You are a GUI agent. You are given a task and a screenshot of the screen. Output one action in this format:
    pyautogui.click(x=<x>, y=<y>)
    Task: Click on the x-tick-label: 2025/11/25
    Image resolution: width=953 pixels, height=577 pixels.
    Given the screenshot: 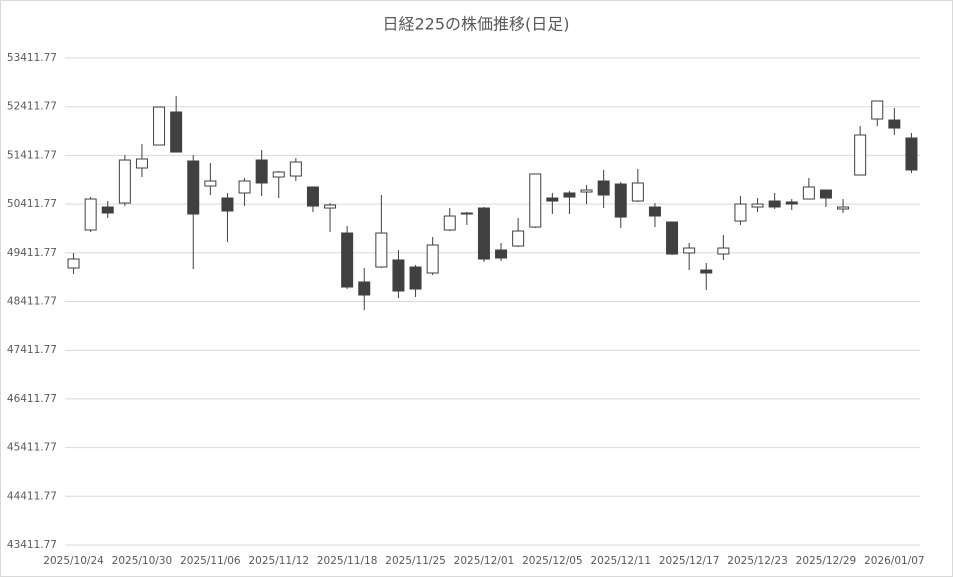 What is the action you would take?
    pyautogui.click(x=415, y=561)
    